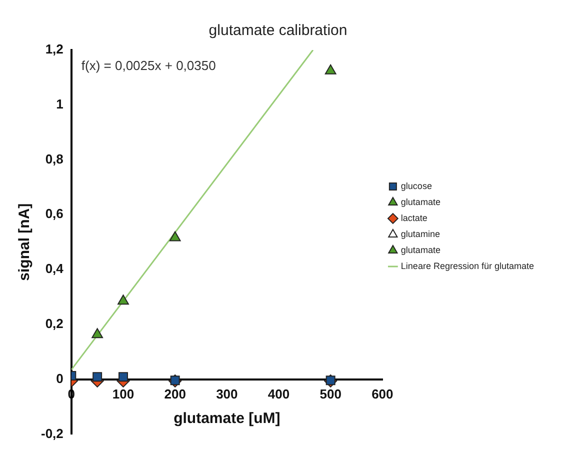 This screenshot has width=586, height=453. I want to click on y-tick-label: 0,2, so click(54, 324).